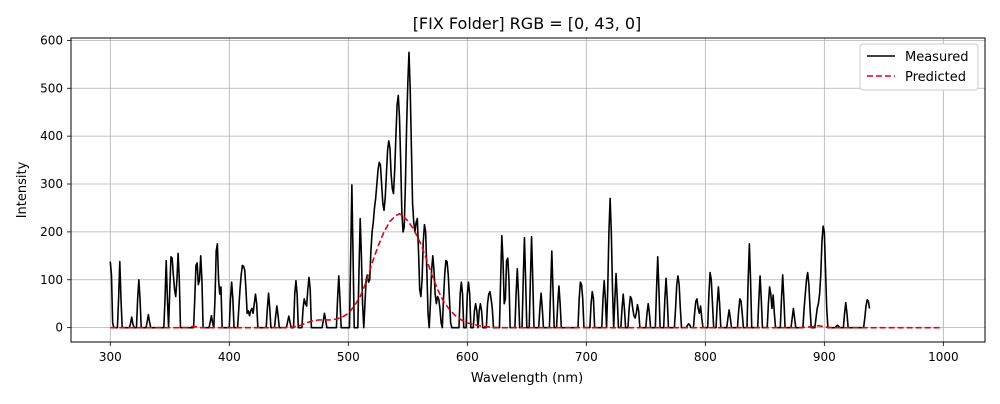 This screenshot has height=404, width=1000. I want to click on y-tick-label: 100, so click(51, 280).